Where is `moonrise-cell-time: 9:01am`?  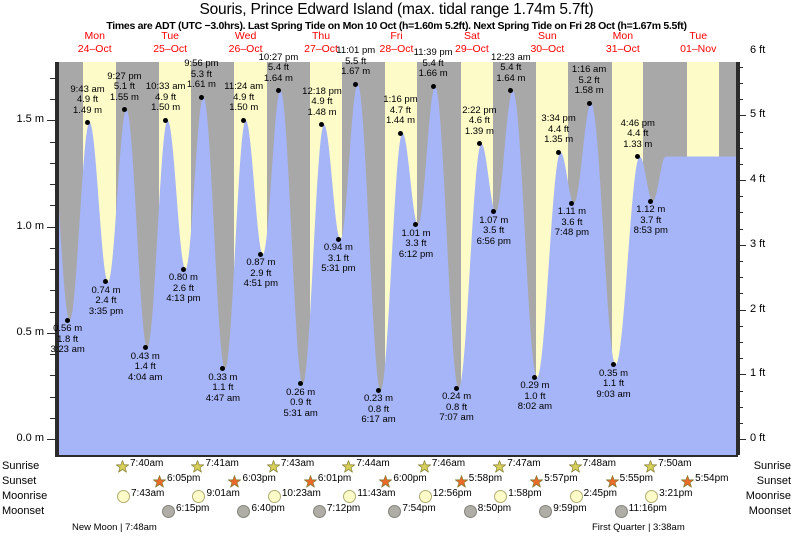
moonrise-cell-time: 9:01am is located at coordinates (223, 494).